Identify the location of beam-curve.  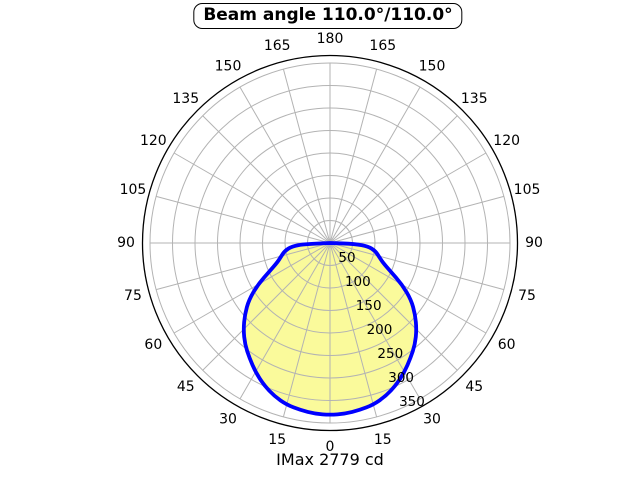
(330, 329).